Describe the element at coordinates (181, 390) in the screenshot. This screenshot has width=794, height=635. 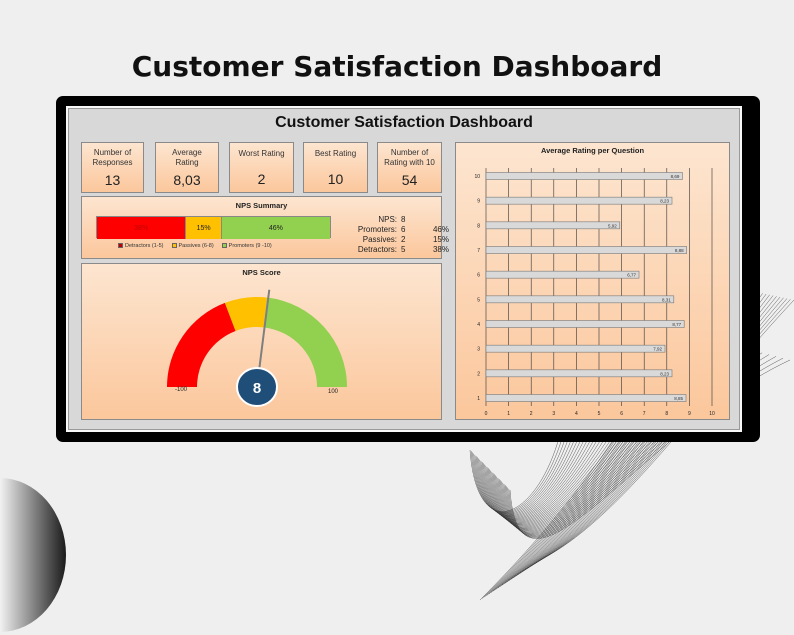
I see `gauge-min-label: -100` at that location.